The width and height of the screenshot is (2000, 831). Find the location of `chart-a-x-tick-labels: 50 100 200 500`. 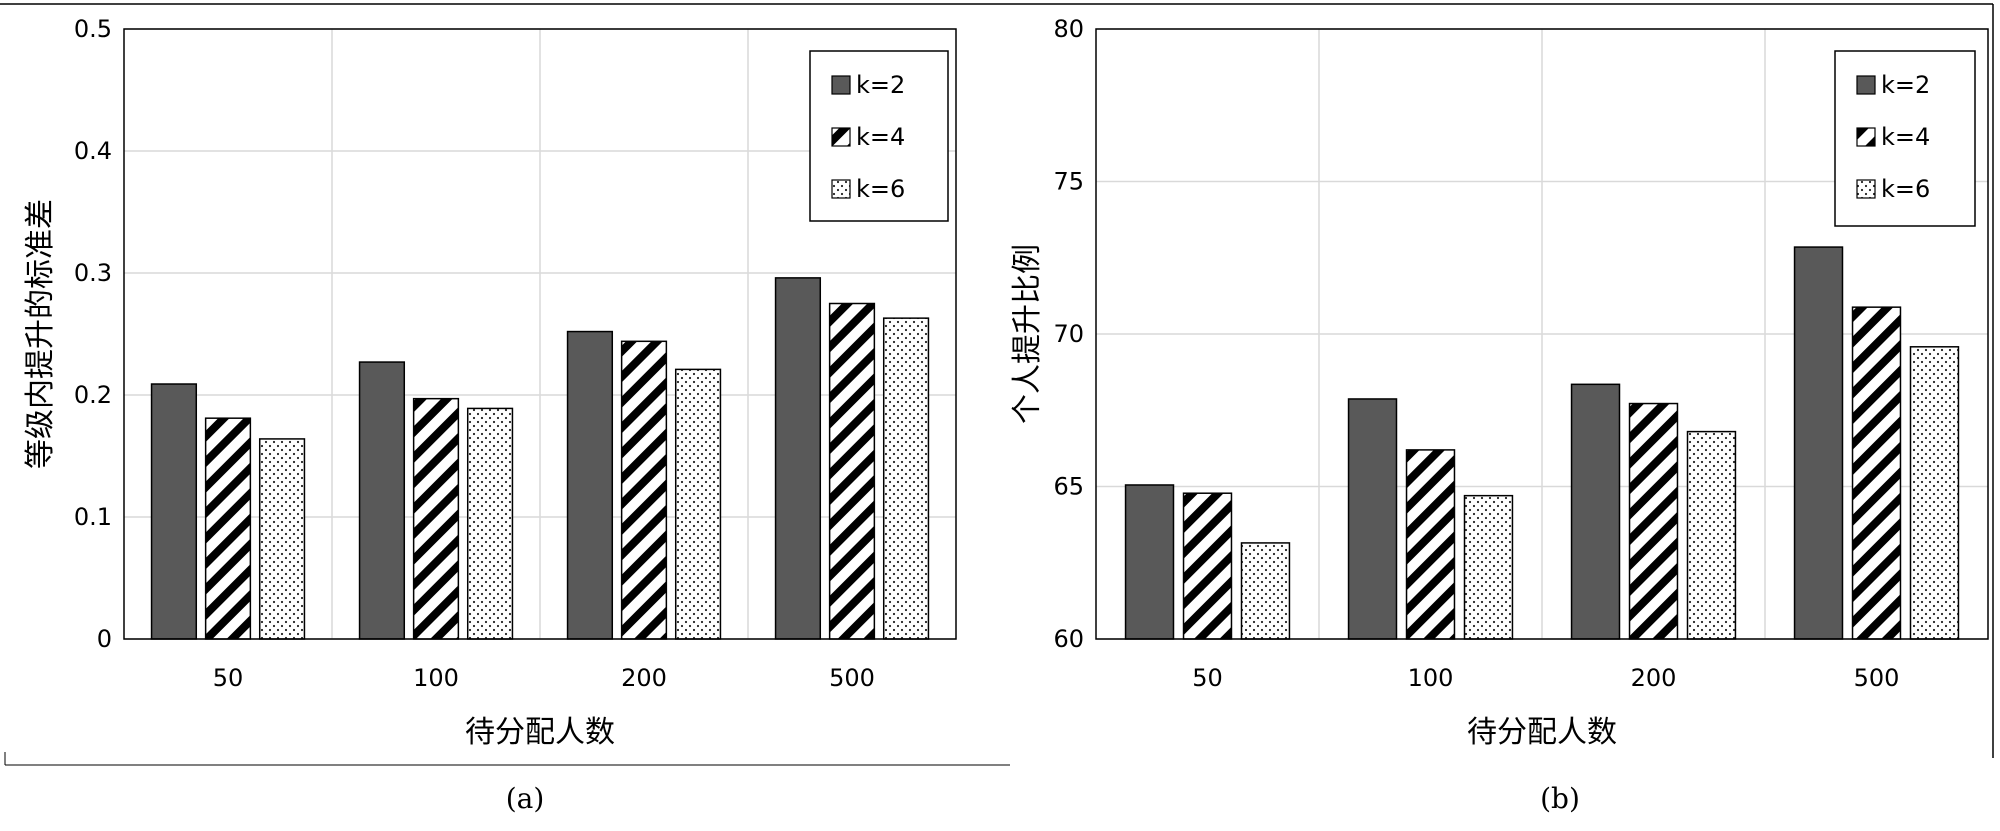

chart-a-x-tick-labels: 50 100 200 500 is located at coordinates (544, 678).